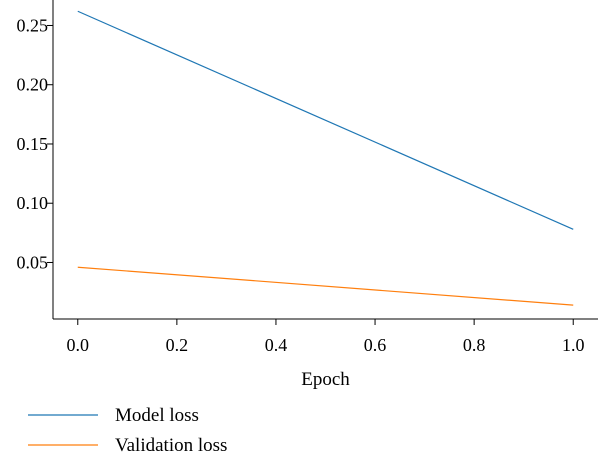  Describe the element at coordinates (33, 144) in the screenshot. I see `y-tick-label: 0.15` at that location.